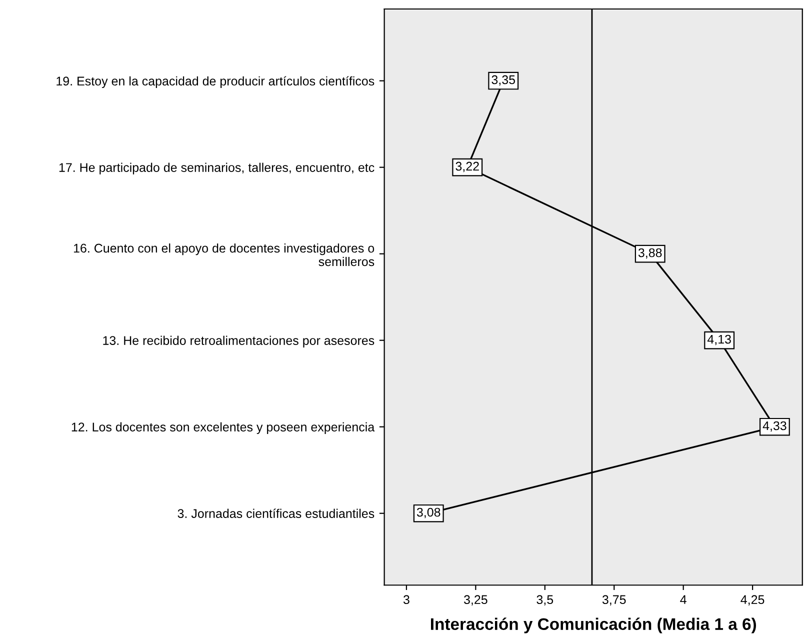 The width and height of the screenshot is (804, 643). What do you see at coordinates (752, 600) in the screenshot?
I see `x-tick-label: 4,25` at bounding box center [752, 600].